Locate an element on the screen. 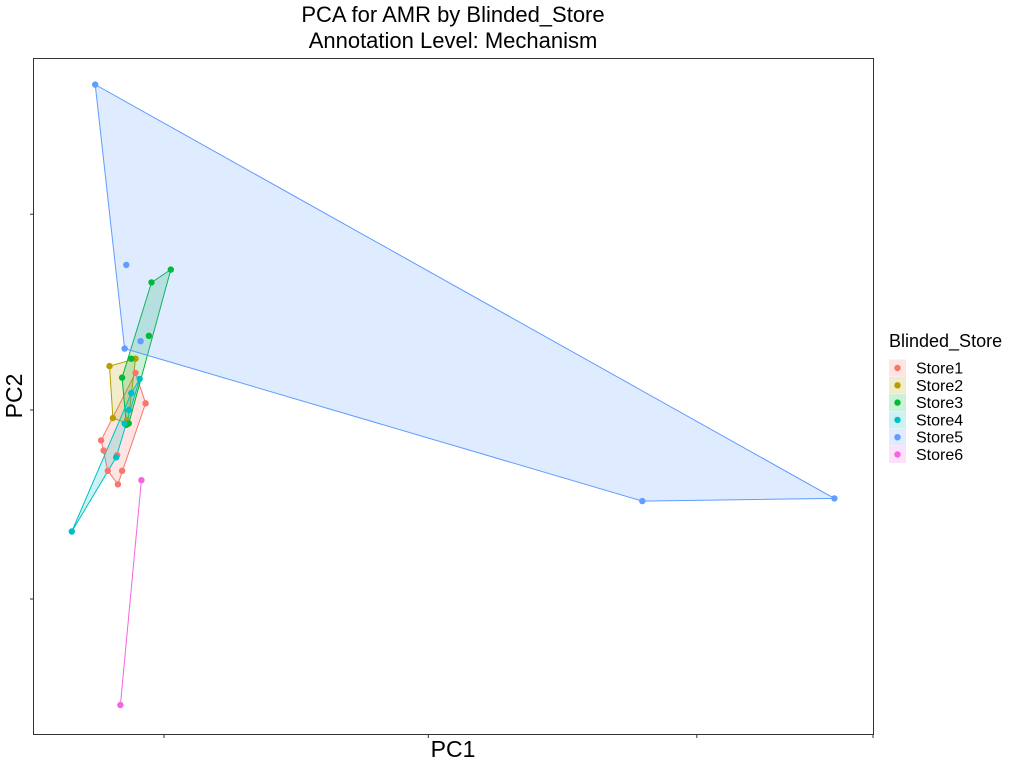 Image resolution: width=1024 pixels, height=768 pixels. hull-store4 is located at coordinates (106, 455).